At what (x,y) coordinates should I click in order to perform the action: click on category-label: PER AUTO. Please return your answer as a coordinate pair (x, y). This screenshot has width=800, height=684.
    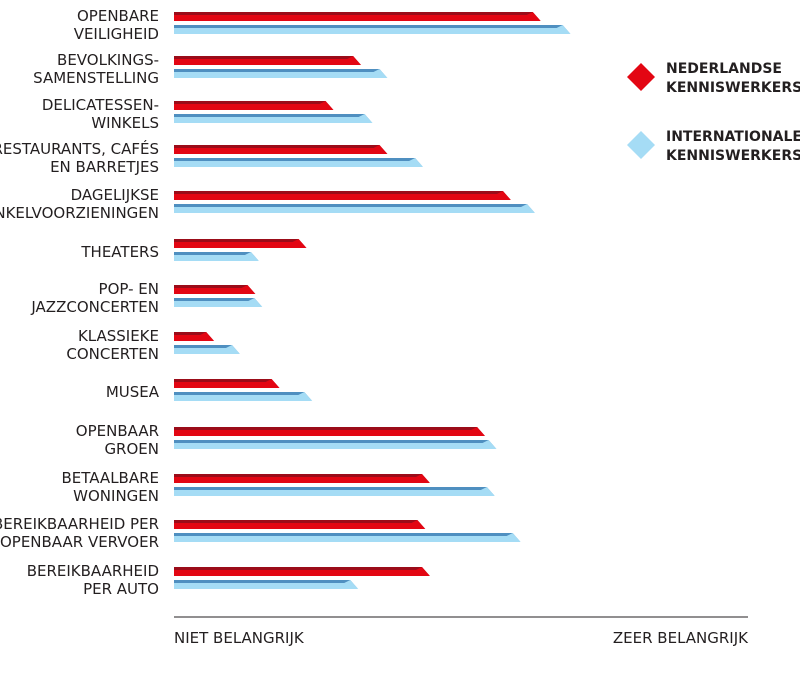
    Looking at the image, I should click on (121, 589).